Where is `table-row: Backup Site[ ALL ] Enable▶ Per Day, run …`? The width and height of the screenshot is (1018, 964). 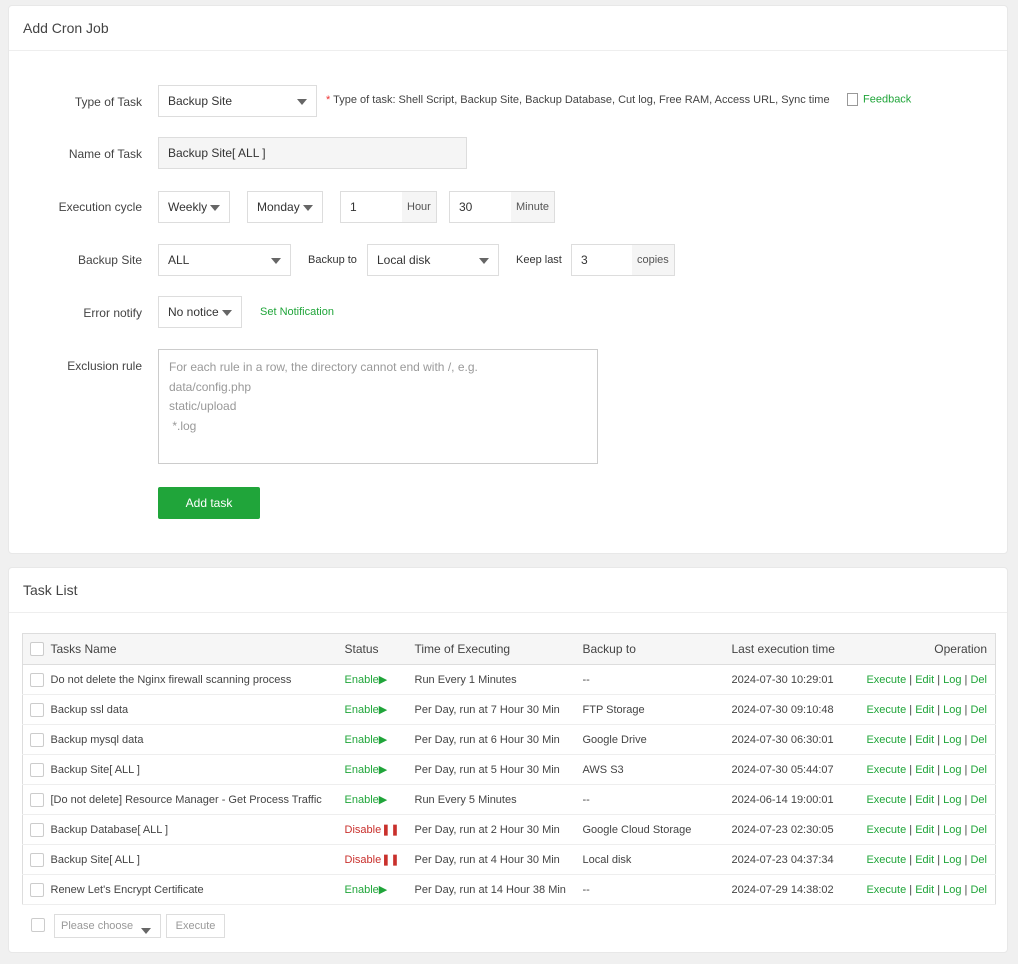 table-row: Backup Site[ ALL ] Enable▶ Per Day, run … is located at coordinates (509, 769).